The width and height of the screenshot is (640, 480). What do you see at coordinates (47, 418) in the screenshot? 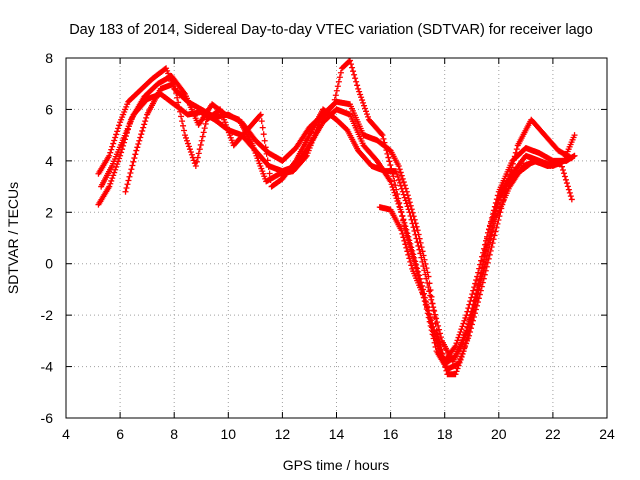
I see `y-tick-label: -6` at bounding box center [47, 418].